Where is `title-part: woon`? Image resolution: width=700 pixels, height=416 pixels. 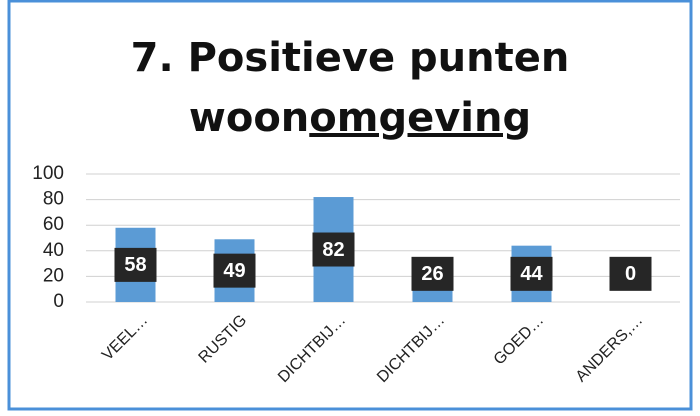
title-part: woon is located at coordinates (249, 118).